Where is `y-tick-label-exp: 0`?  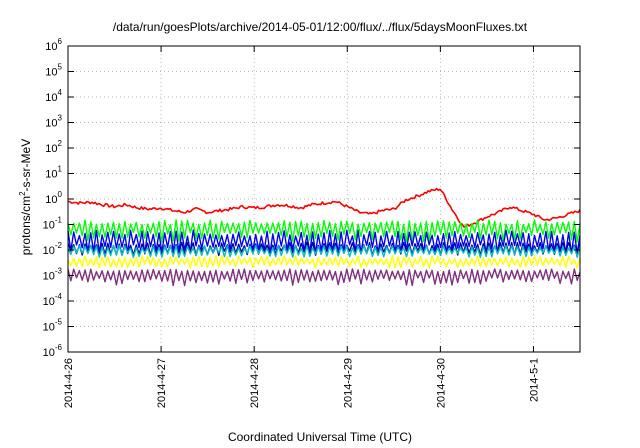
y-tick-label-exp: 0 is located at coordinates (60, 194).